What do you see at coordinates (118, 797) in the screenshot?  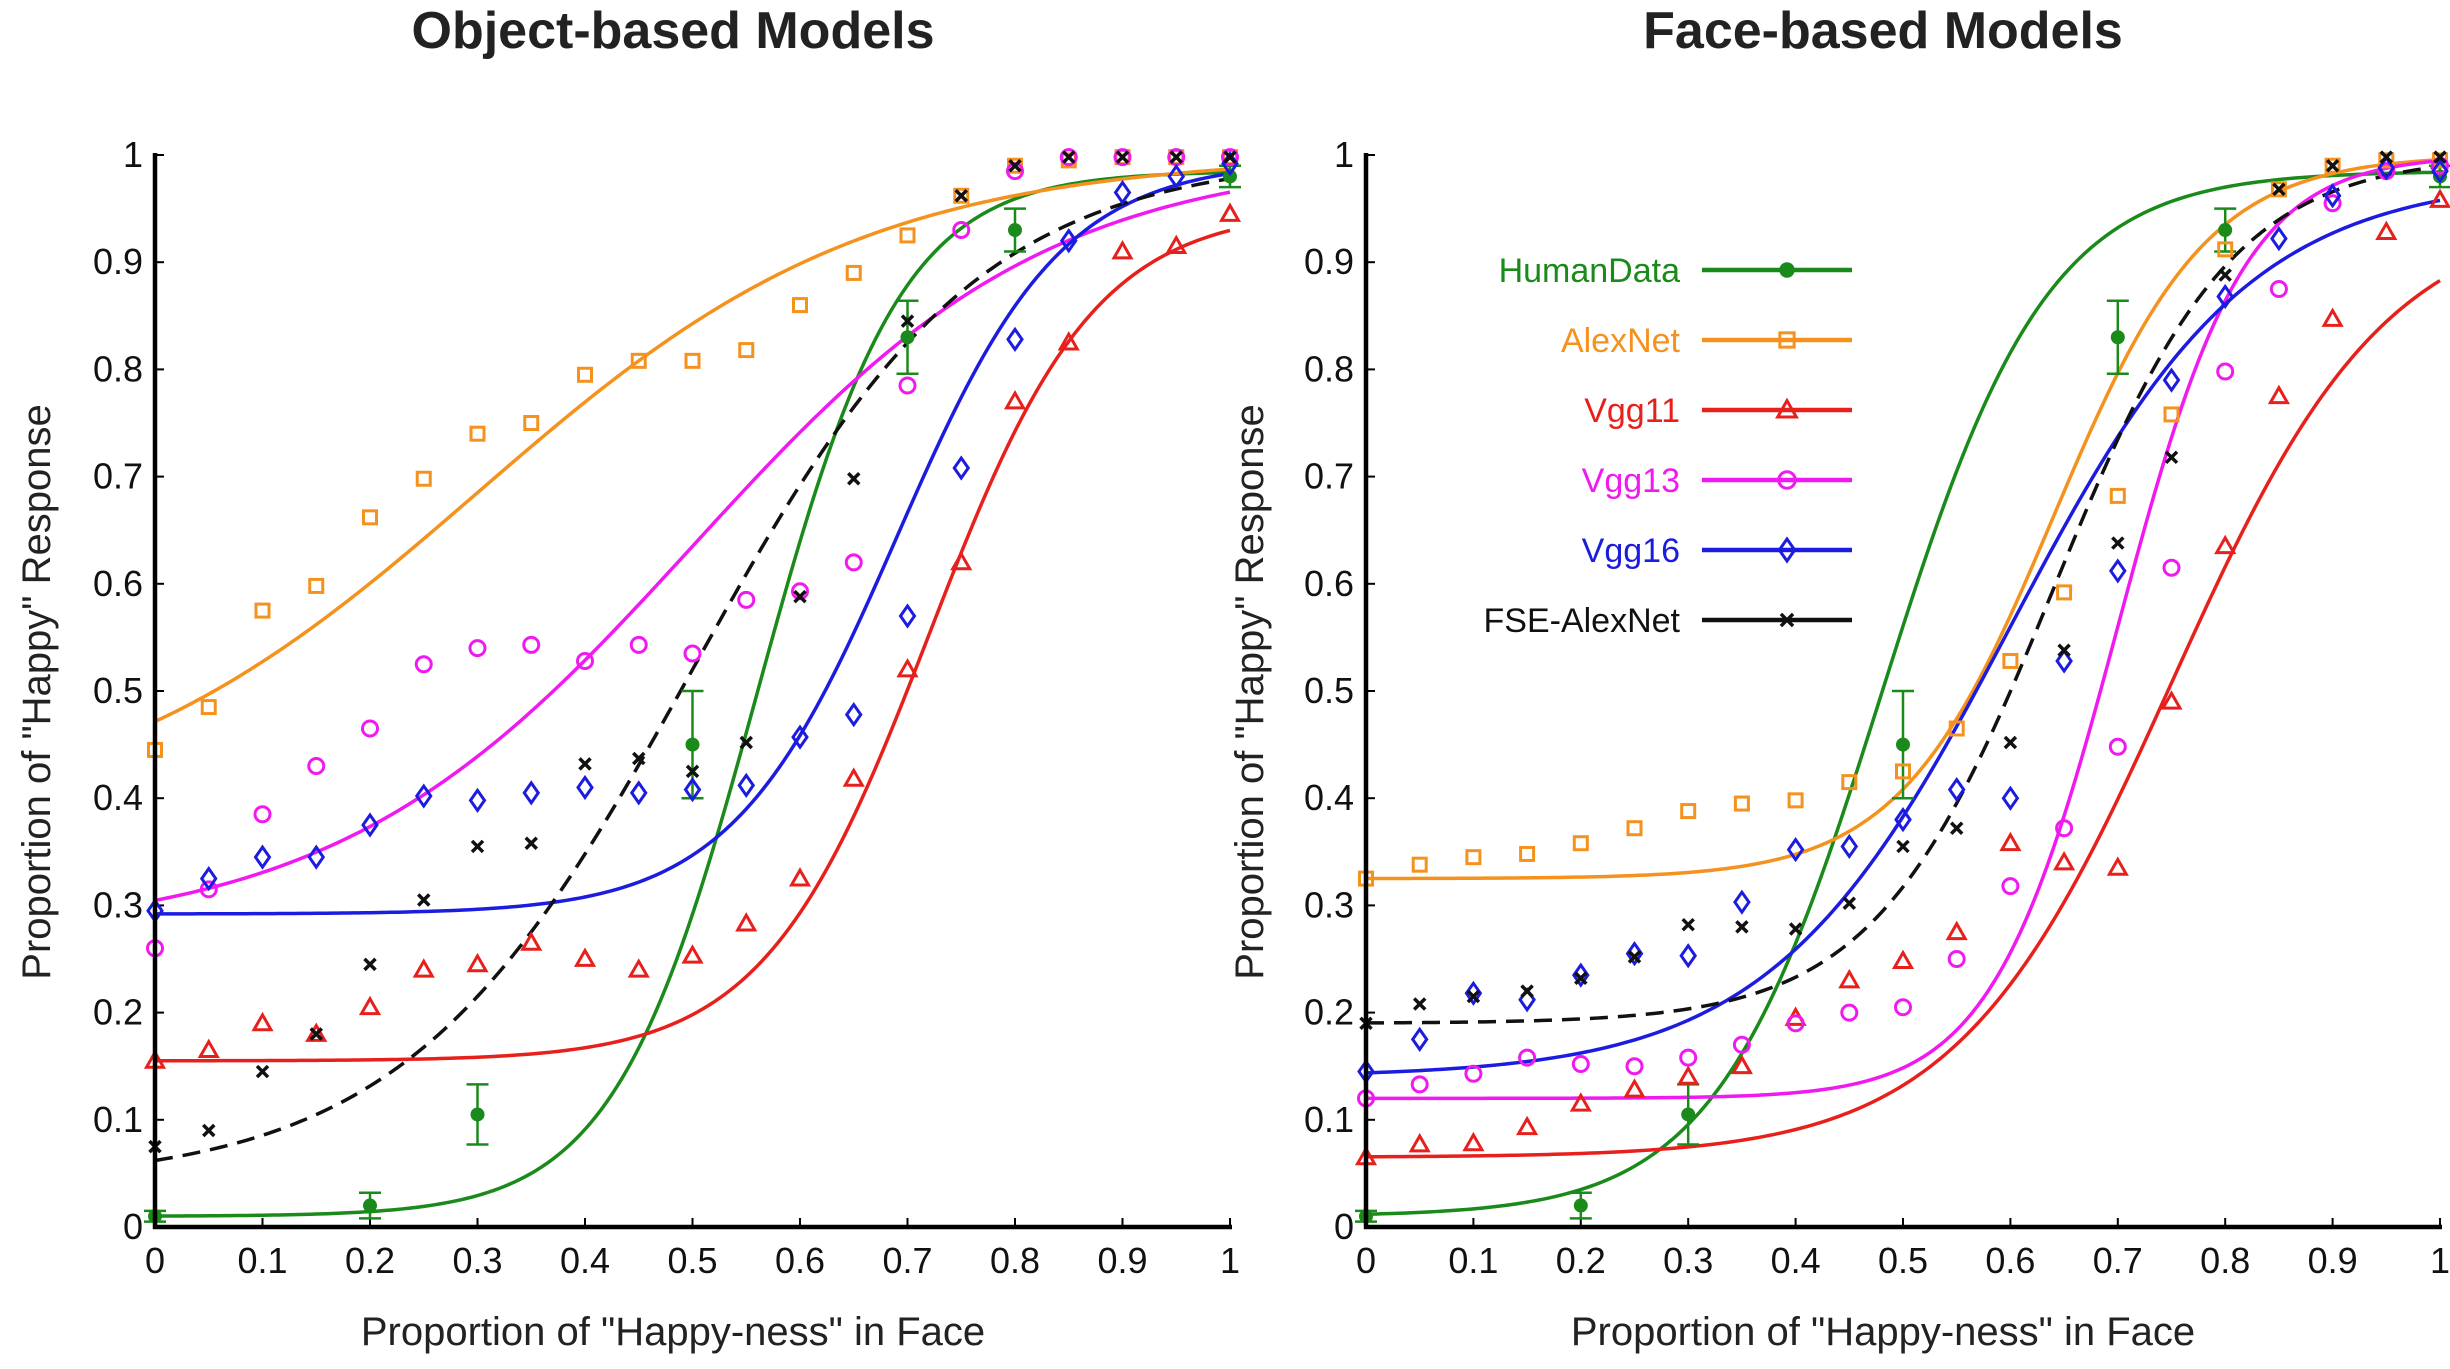 I see `y-tick-label: 0.4` at bounding box center [118, 797].